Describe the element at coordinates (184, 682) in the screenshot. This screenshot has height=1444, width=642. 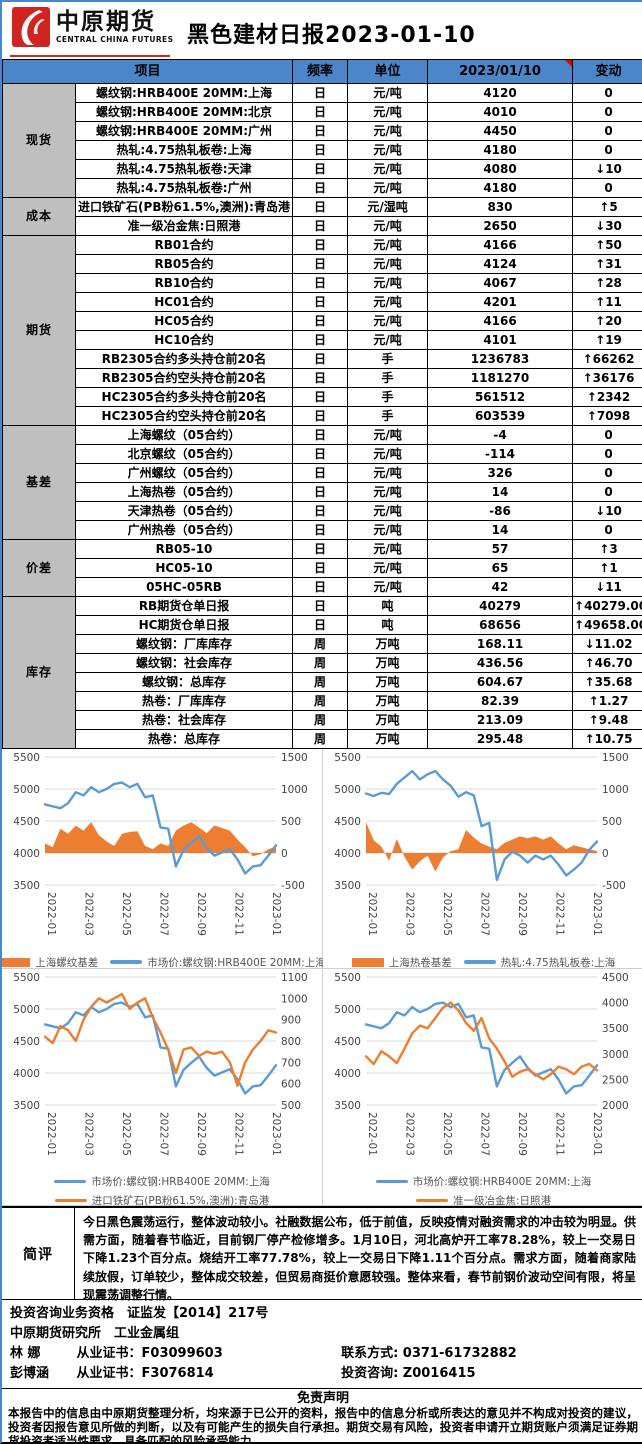
I see `item-cell: 螺纹钢：总库存` at that location.